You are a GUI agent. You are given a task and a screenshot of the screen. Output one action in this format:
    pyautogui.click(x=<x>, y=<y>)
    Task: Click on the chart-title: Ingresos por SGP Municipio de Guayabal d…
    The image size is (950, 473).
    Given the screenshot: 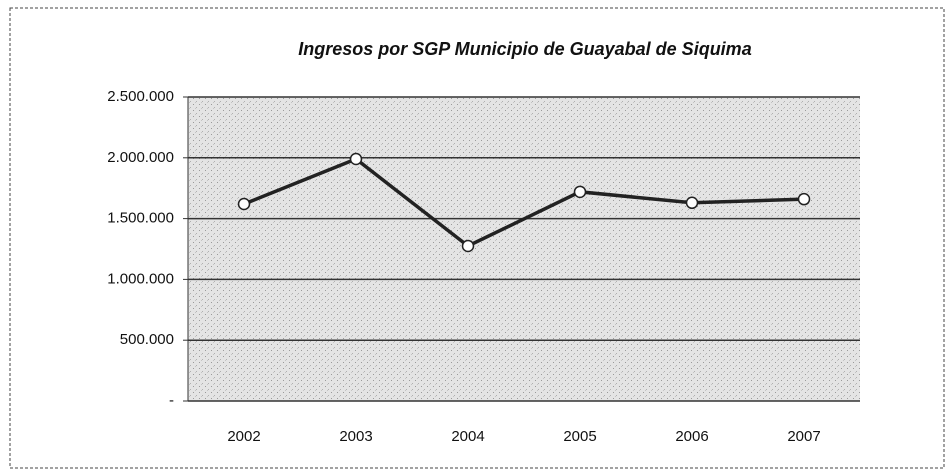 What is the action you would take?
    pyautogui.click(x=524, y=49)
    